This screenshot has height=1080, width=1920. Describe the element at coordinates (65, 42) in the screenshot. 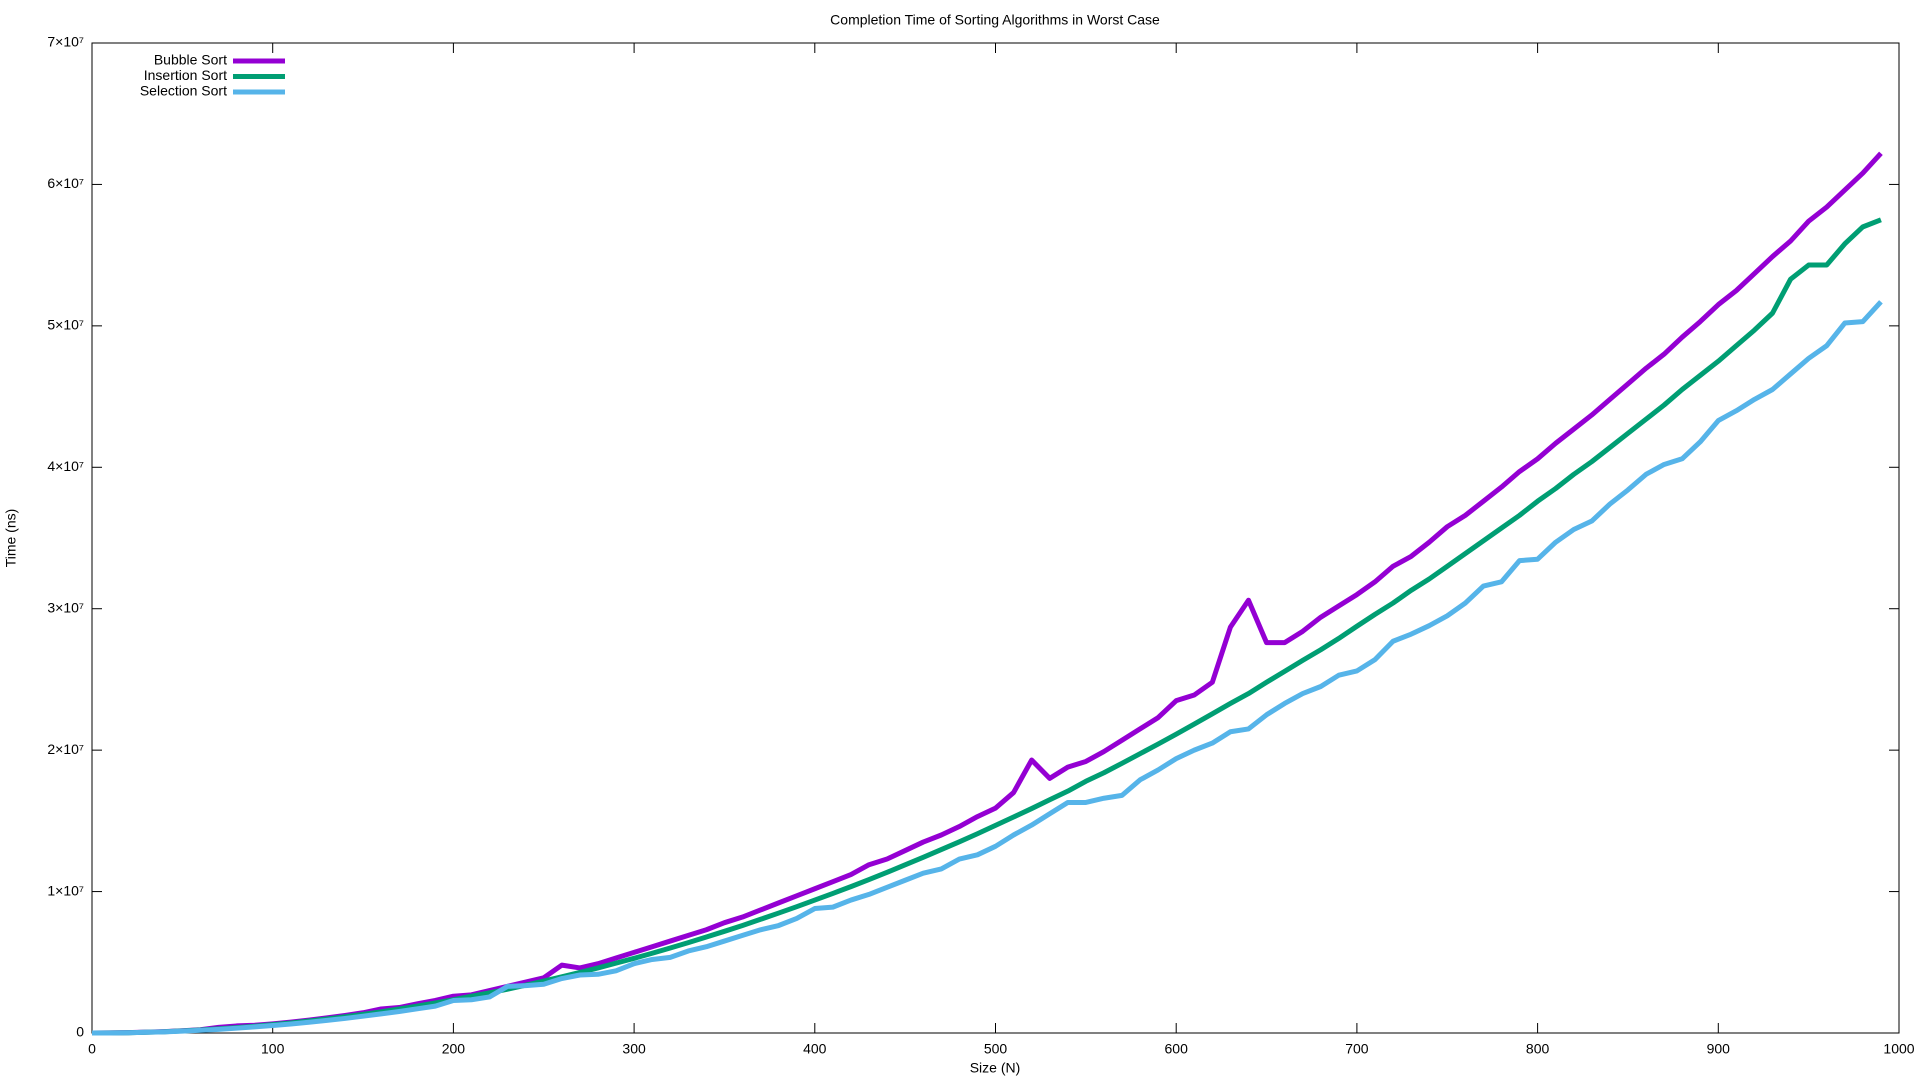

I see `y-tick-label: 7×10⁷` at that location.